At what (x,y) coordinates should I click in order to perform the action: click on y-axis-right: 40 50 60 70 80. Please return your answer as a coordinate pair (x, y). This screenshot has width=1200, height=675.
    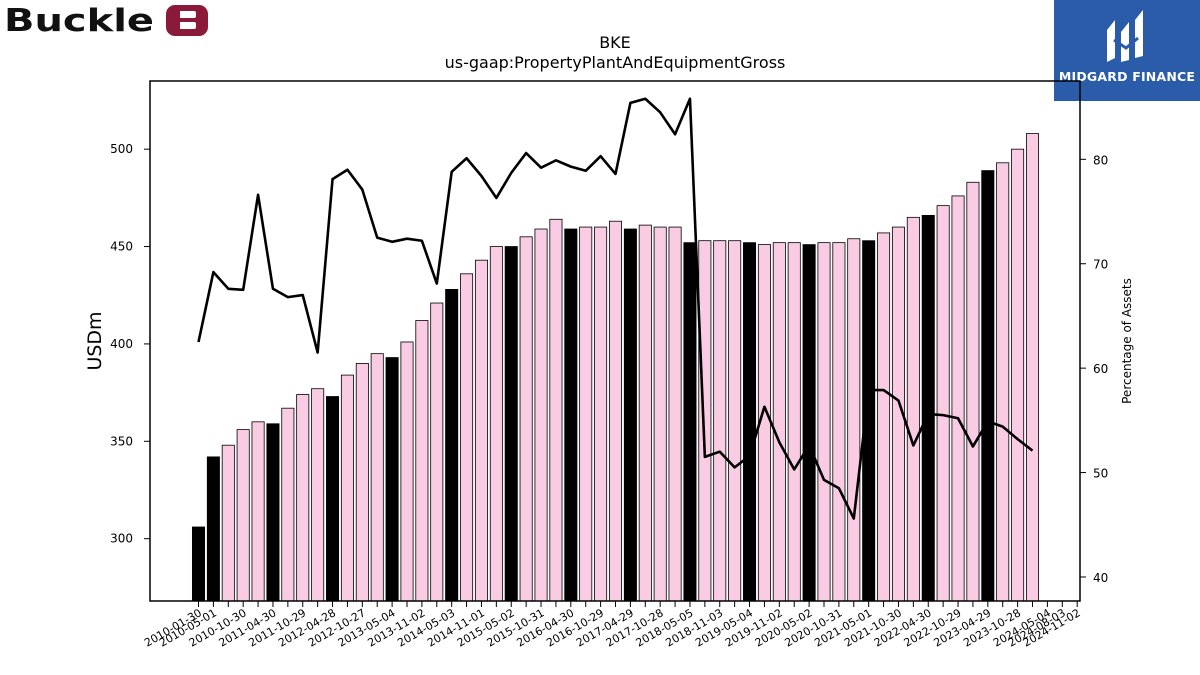
    Looking at the image, I should click on (1094, 369).